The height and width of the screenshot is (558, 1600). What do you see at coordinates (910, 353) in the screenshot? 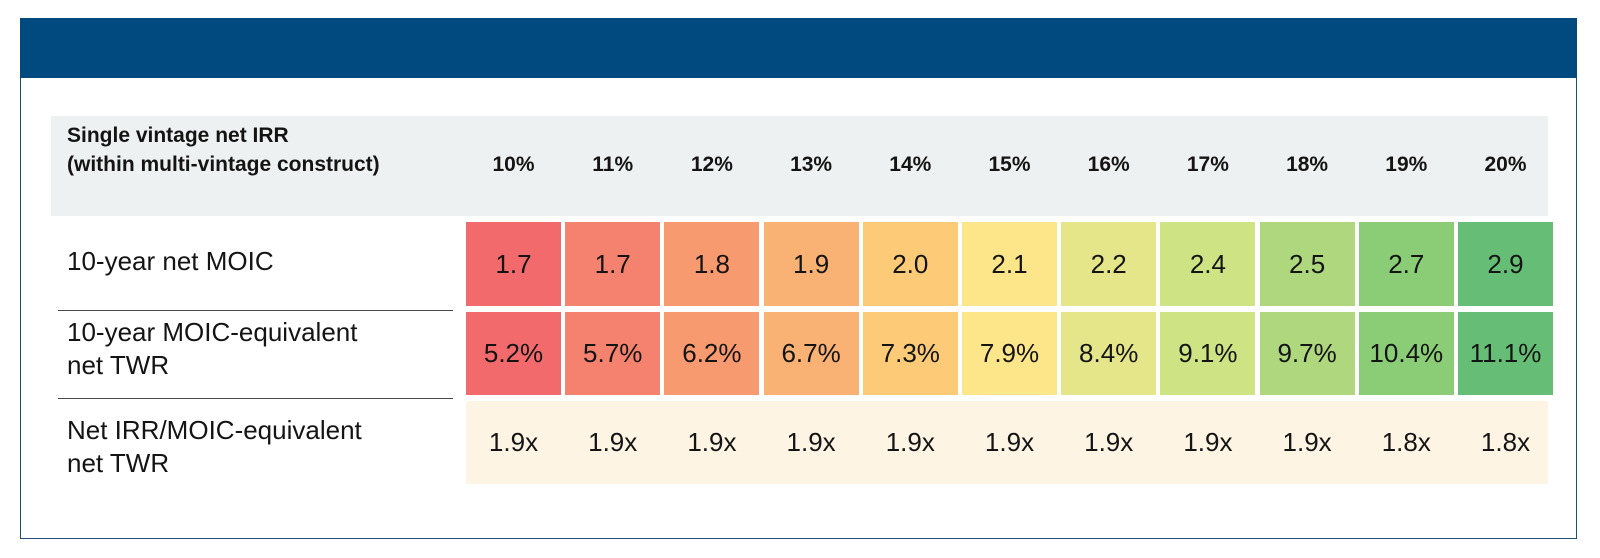
I see `table-cell: 7.3%` at bounding box center [910, 353].